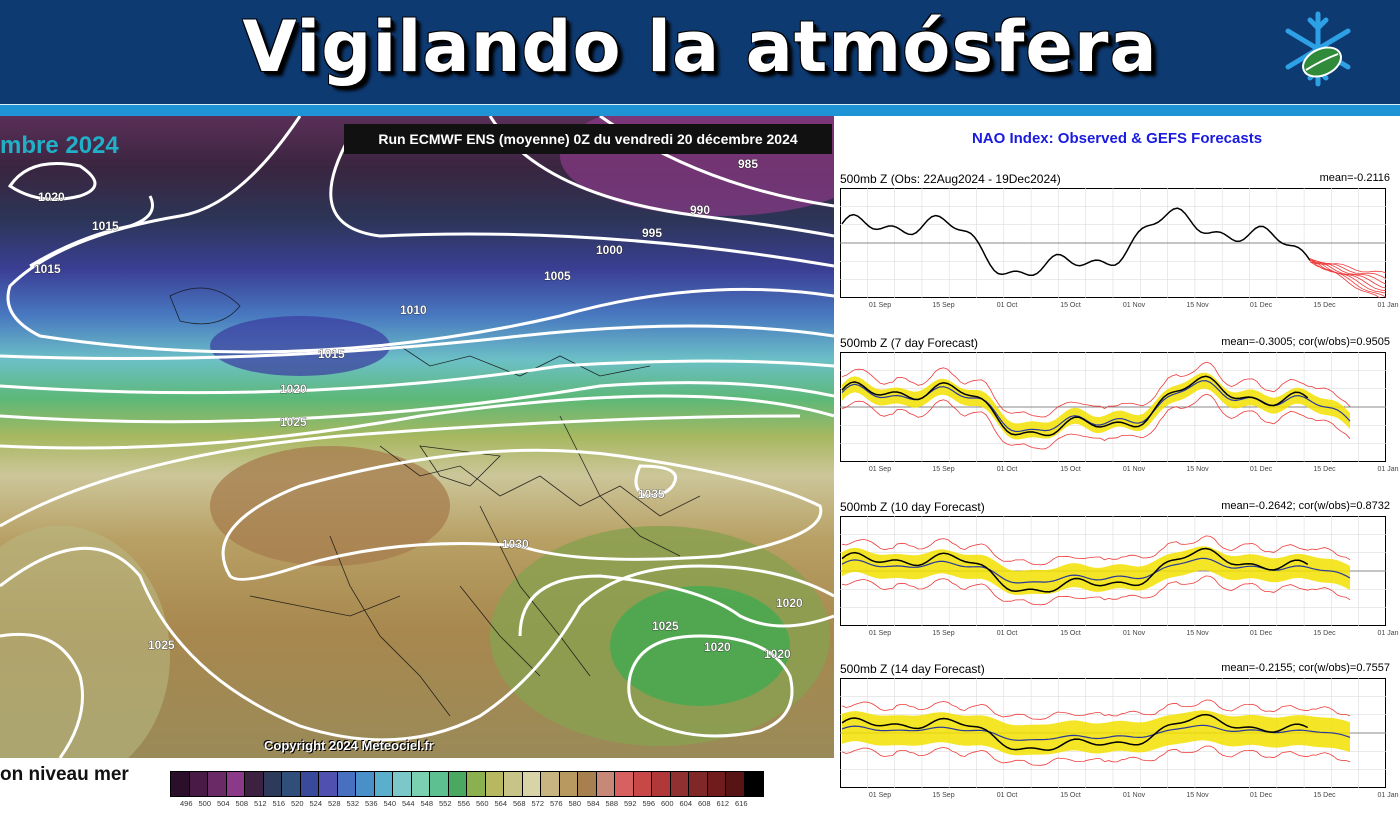 The width and height of the screenshot is (1400, 817). What do you see at coordinates (700, 52) in the screenshot?
I see `header-banner: Vigilando la atmósfera` at bounding box center [700, 52].